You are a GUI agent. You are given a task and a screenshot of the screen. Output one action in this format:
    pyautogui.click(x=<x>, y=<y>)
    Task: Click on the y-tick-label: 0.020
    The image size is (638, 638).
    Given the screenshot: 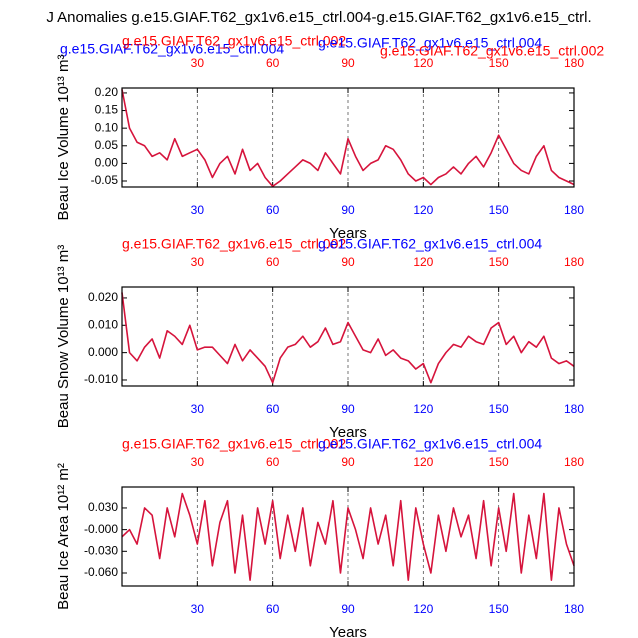 What is the action you would take?
    pyautogui.click(x=103, y=297)
    